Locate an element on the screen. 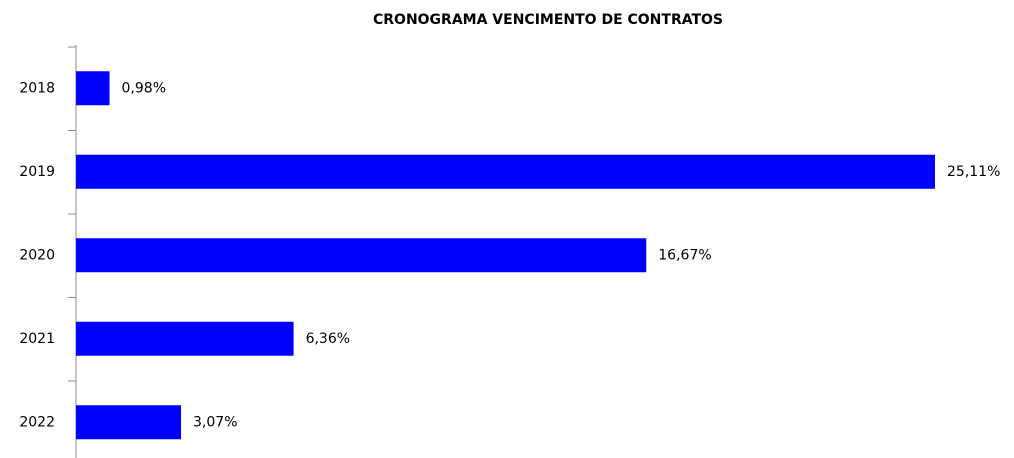 The image size is (1014, 458). data-label: 0,98% is located at coordinates (144, 88).